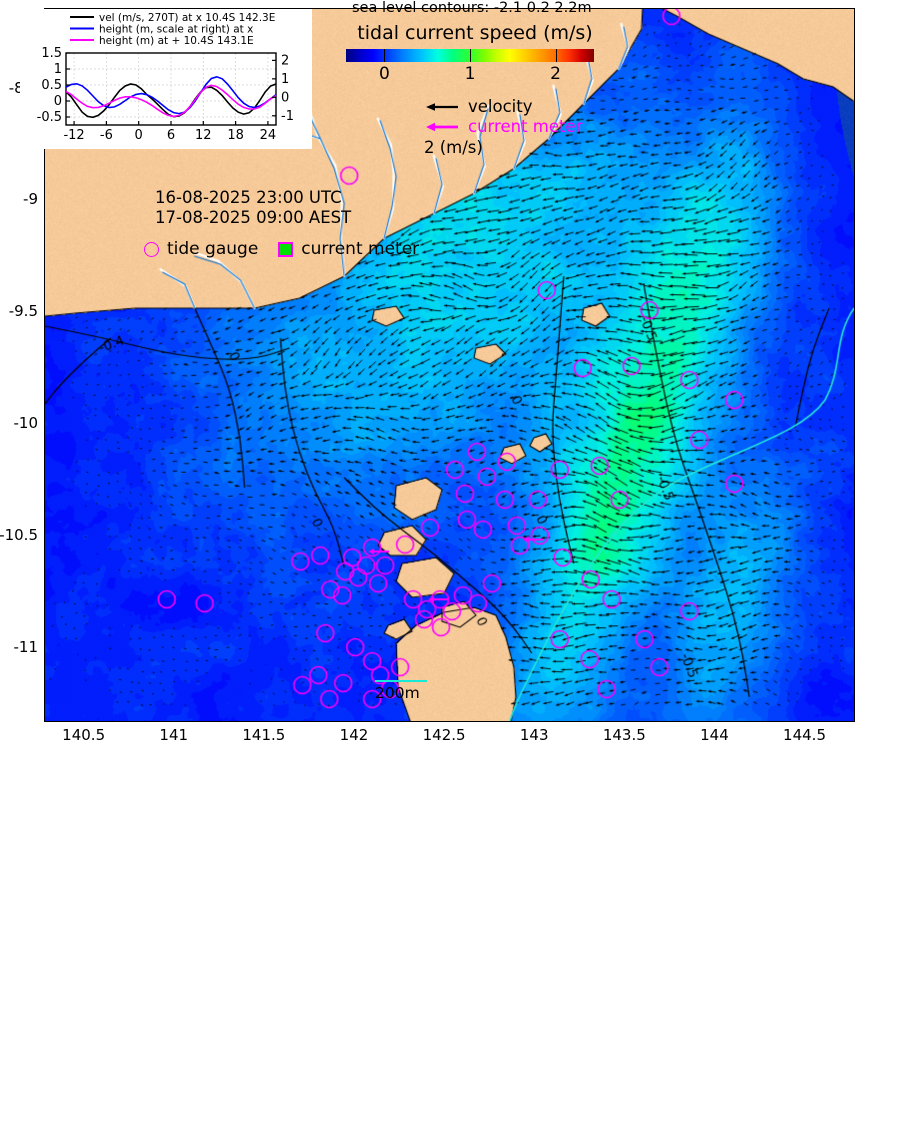 The width and height of the screenshot is (900, 1133). Describe the element at coordinates (30, 199) in the screenshot. I see `y-tick-label: -9` at that location.